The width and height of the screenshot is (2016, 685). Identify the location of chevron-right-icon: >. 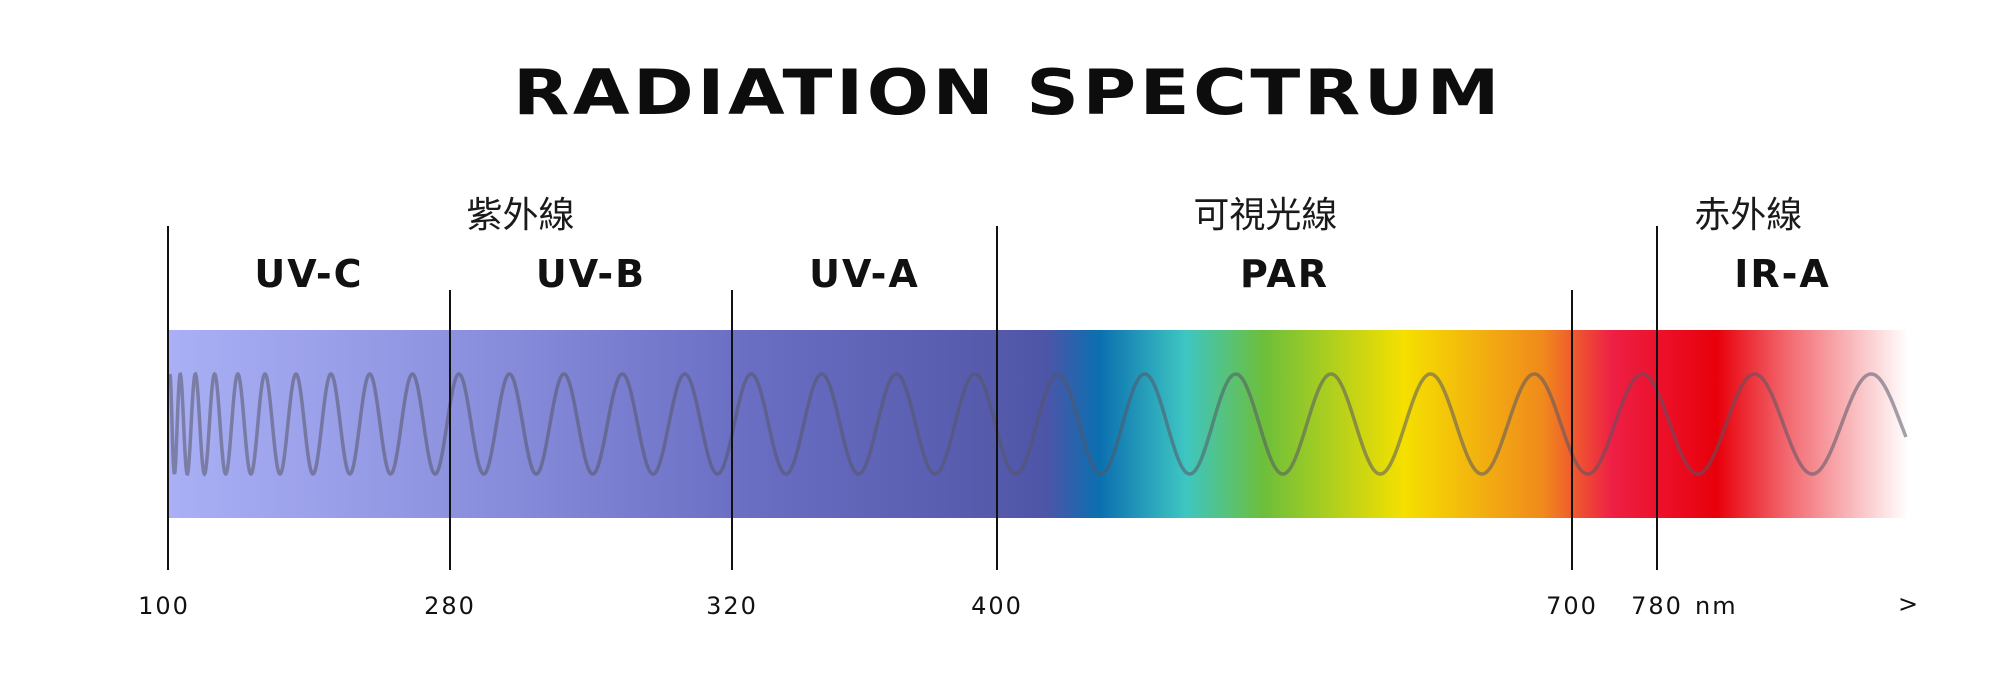
(1908, 604).